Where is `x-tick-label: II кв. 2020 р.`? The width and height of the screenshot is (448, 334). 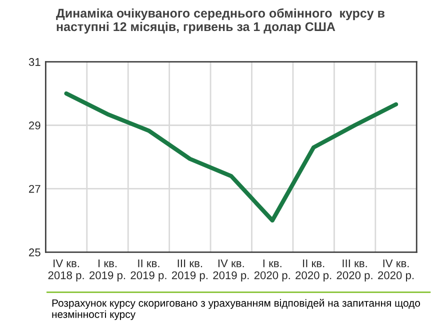
x-tick-label: II кв. 2020 р. is located at coordinates (314, 271).